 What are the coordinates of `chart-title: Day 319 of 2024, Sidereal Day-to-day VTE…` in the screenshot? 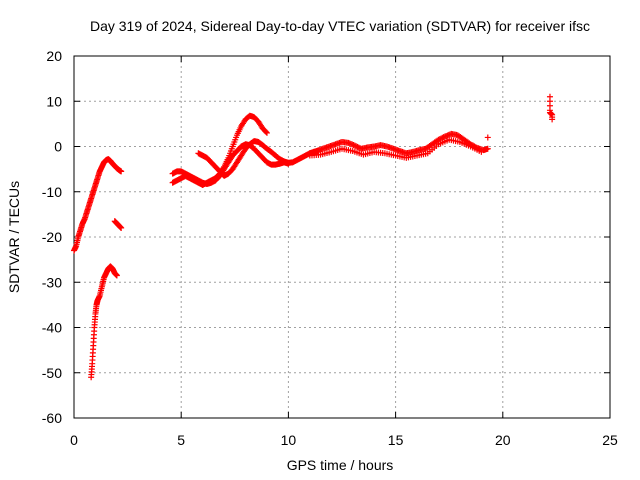 It's located at (340, 26).